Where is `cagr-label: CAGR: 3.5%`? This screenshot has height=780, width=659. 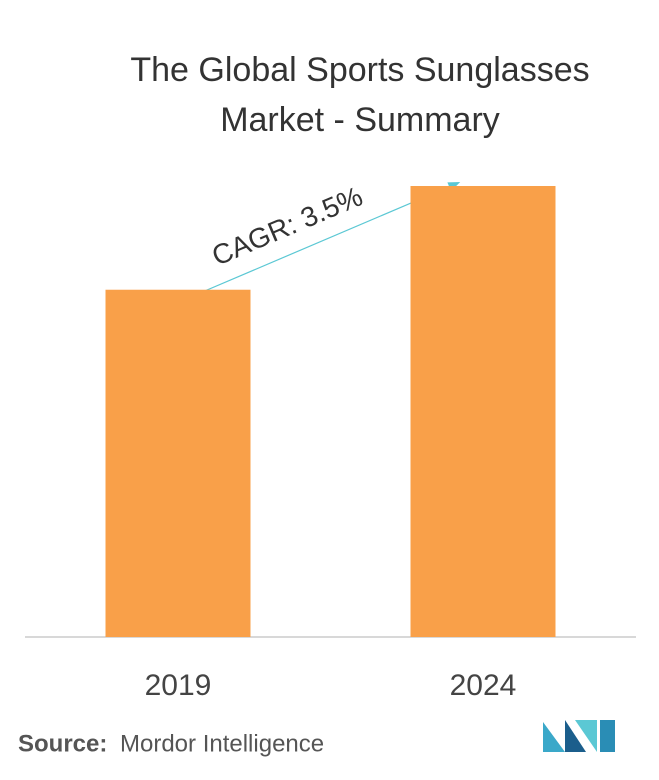 cagr-label: CAGR: 3.5% is located at coordinates (287, 225).